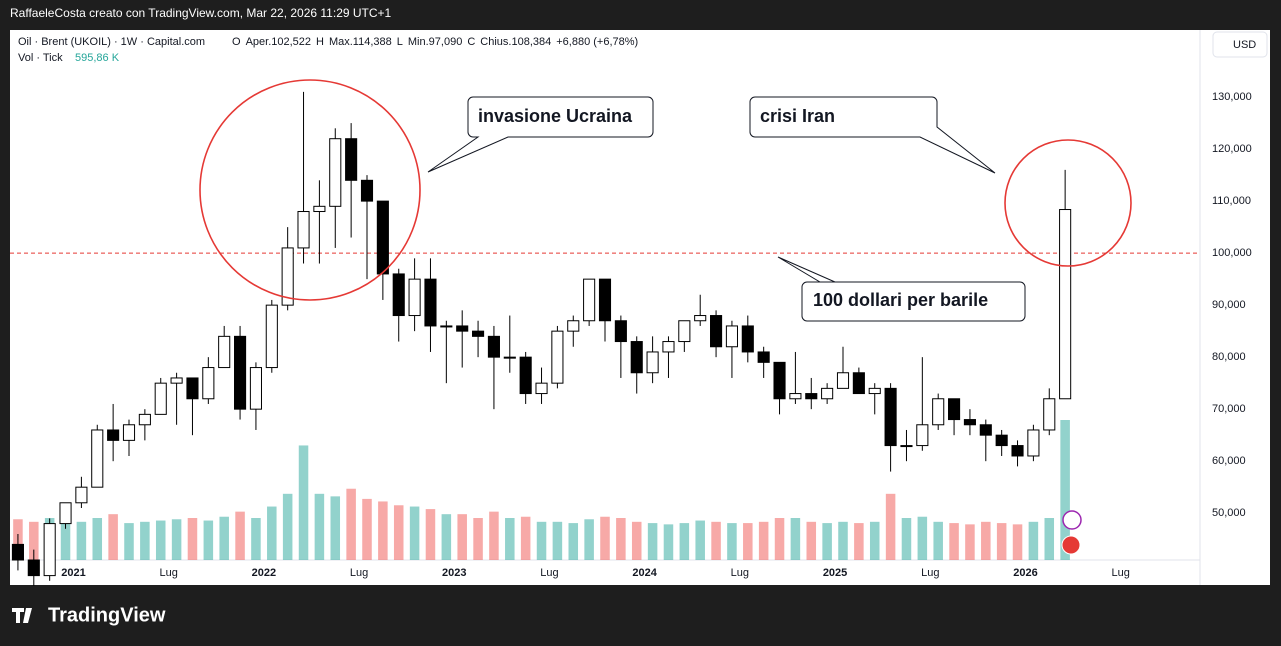 Image resolution: width=1281 pixels, height=646 pixels. Describe the element at coordinates (236, 42) in the screenshot. I see `ohlc-item: O` at that location.